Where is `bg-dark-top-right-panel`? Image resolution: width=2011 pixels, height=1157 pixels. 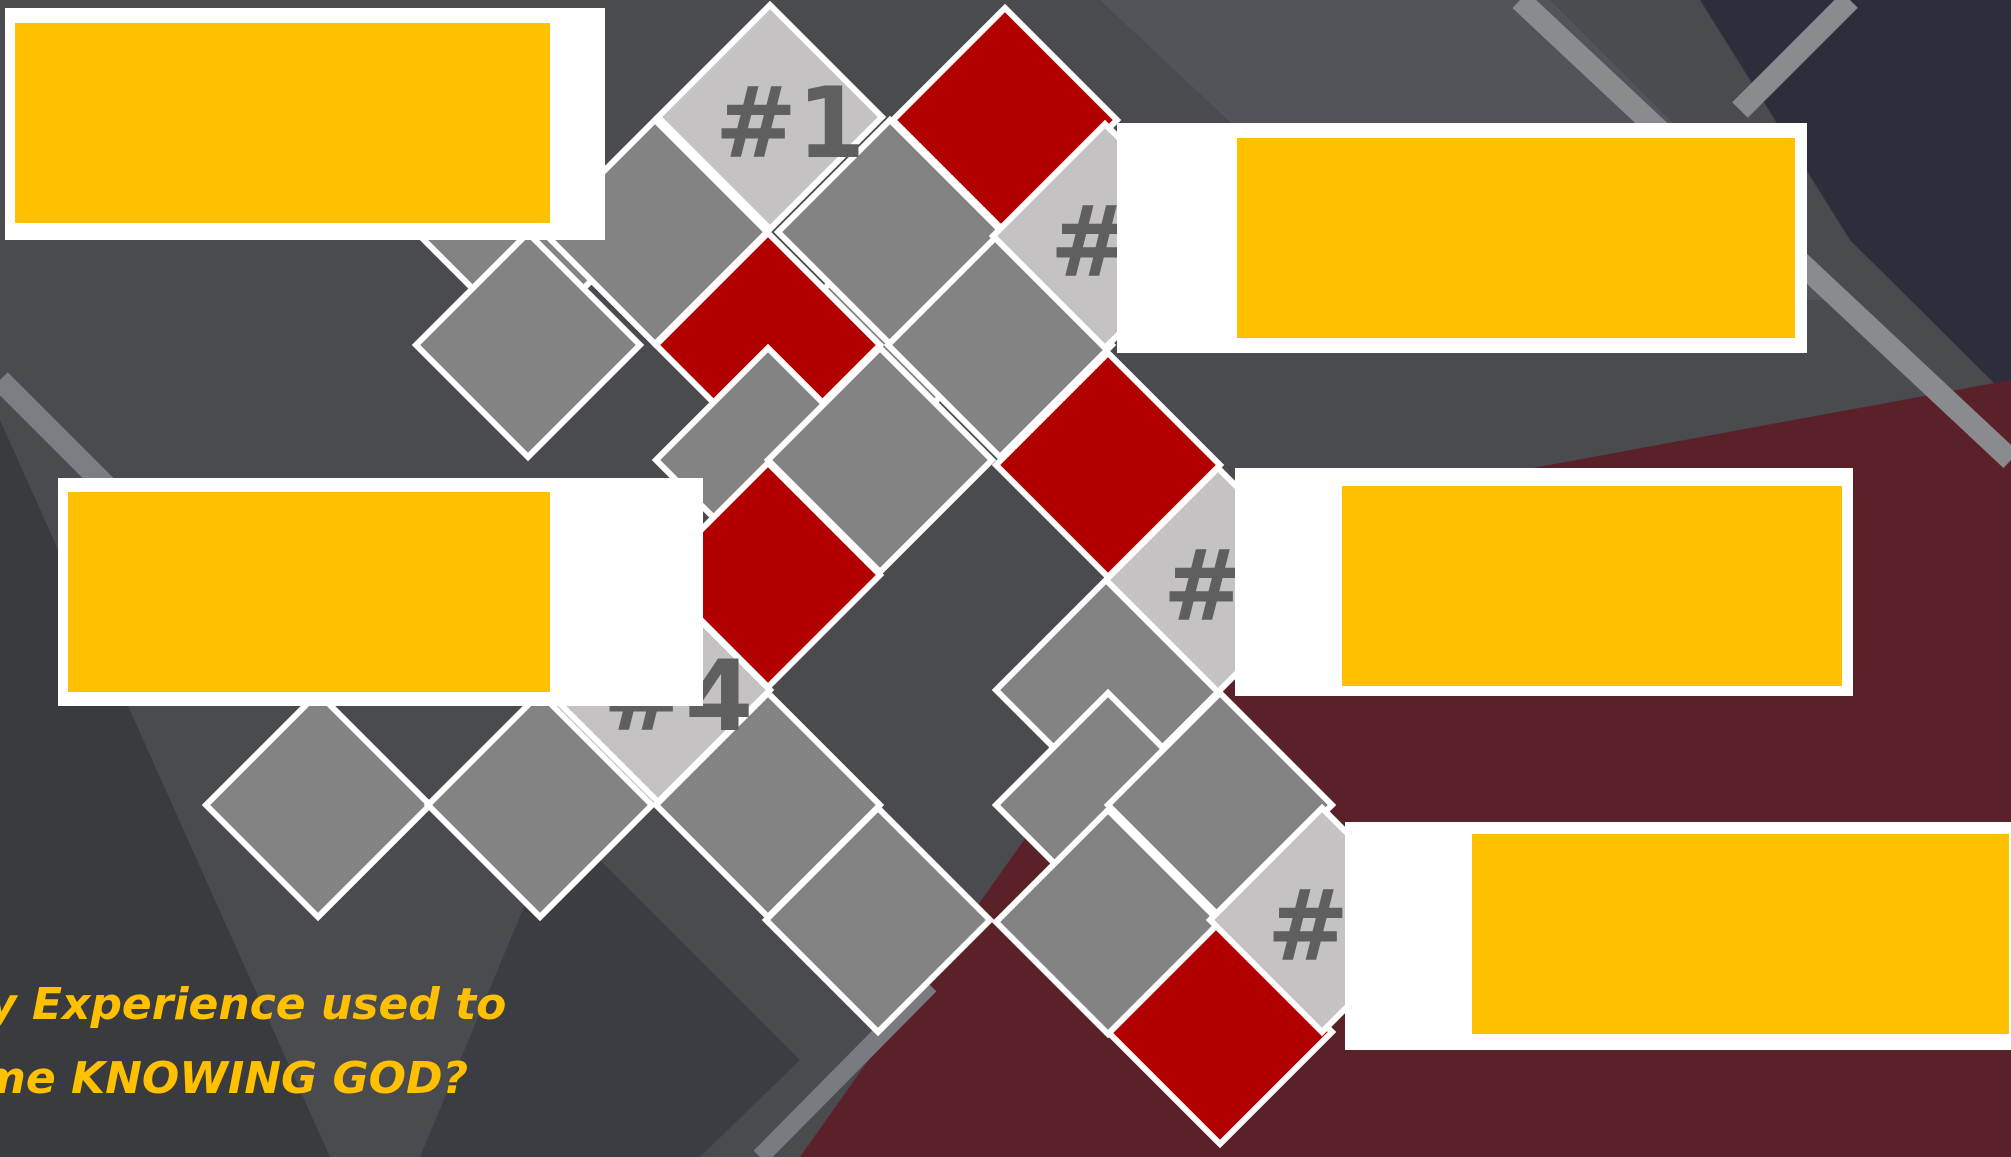
bg-dark-top-right-panel is located at coordinates (1855, 200).